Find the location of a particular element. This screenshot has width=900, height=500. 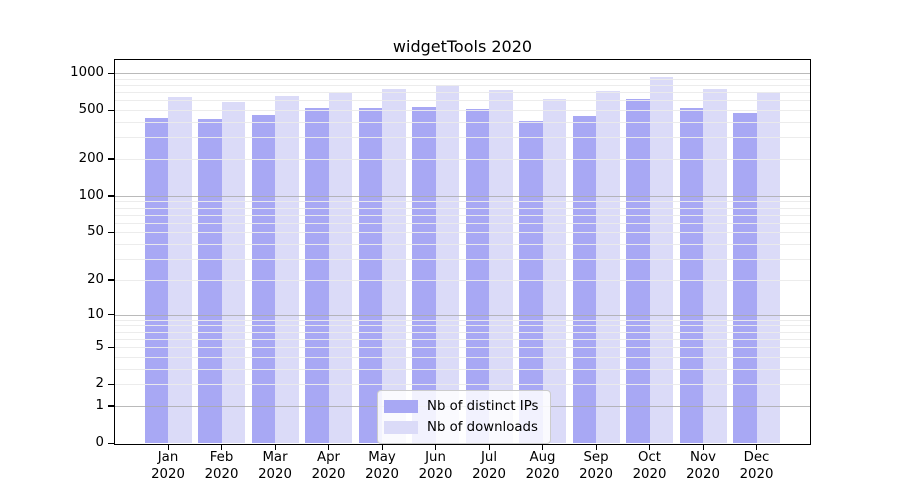

bar-downloads-dec is located at coordinates (768, 267).